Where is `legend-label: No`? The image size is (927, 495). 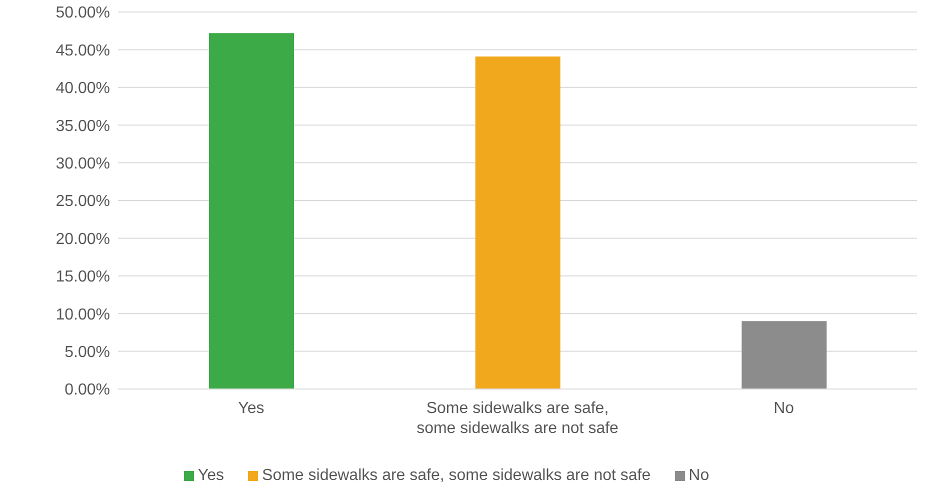 legend-label: No is located at coordinates (699, 475).